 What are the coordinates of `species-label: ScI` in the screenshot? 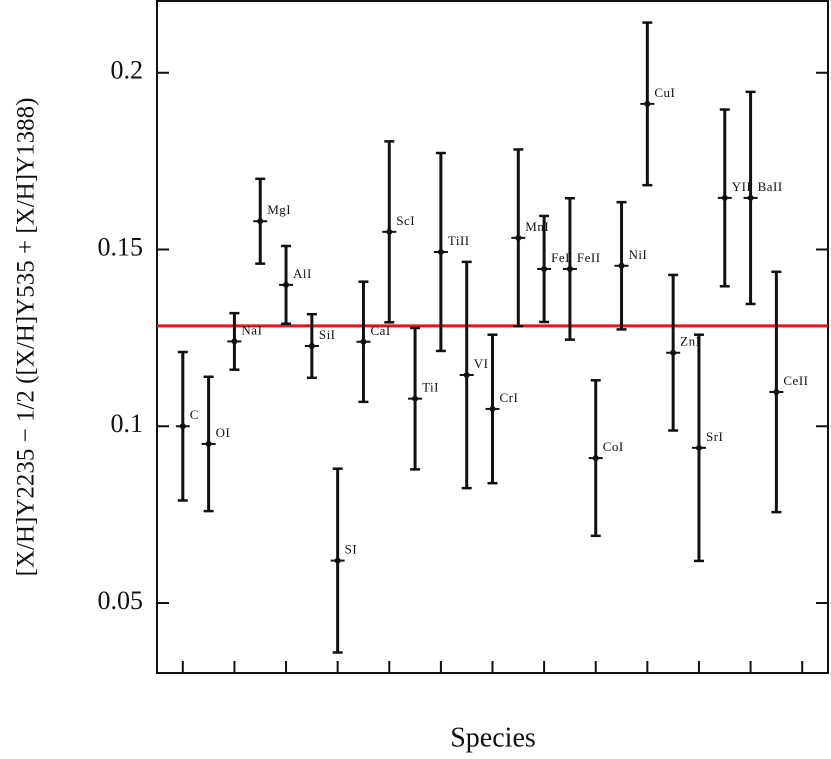 It's located at (405, 220).